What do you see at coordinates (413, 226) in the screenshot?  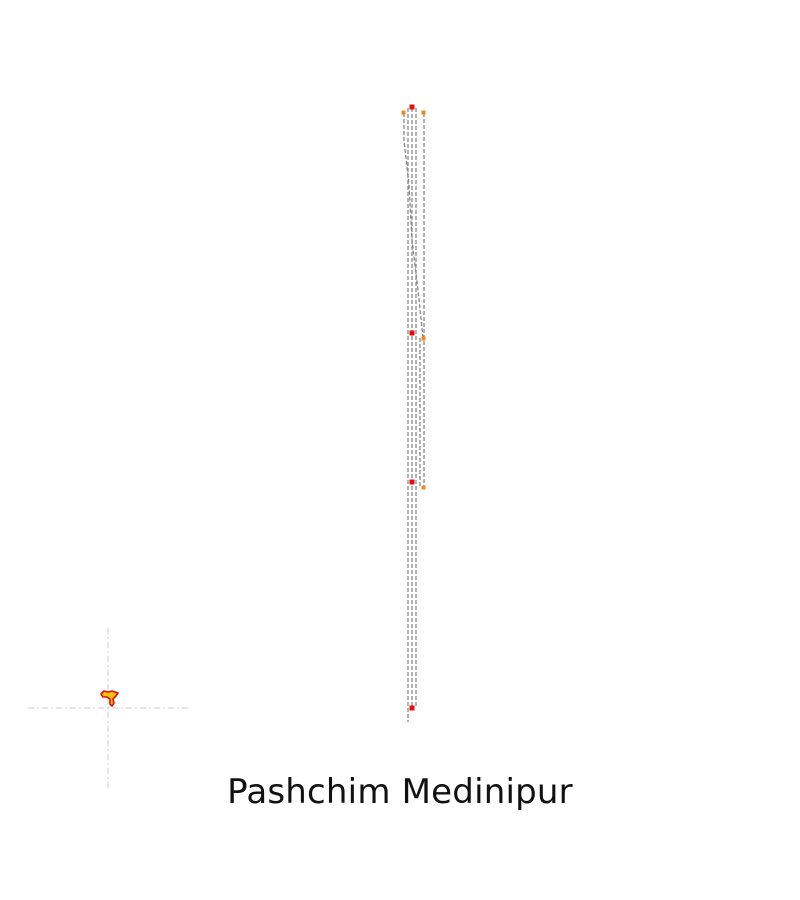 I see `route-line` at bounding box center [413, 226].